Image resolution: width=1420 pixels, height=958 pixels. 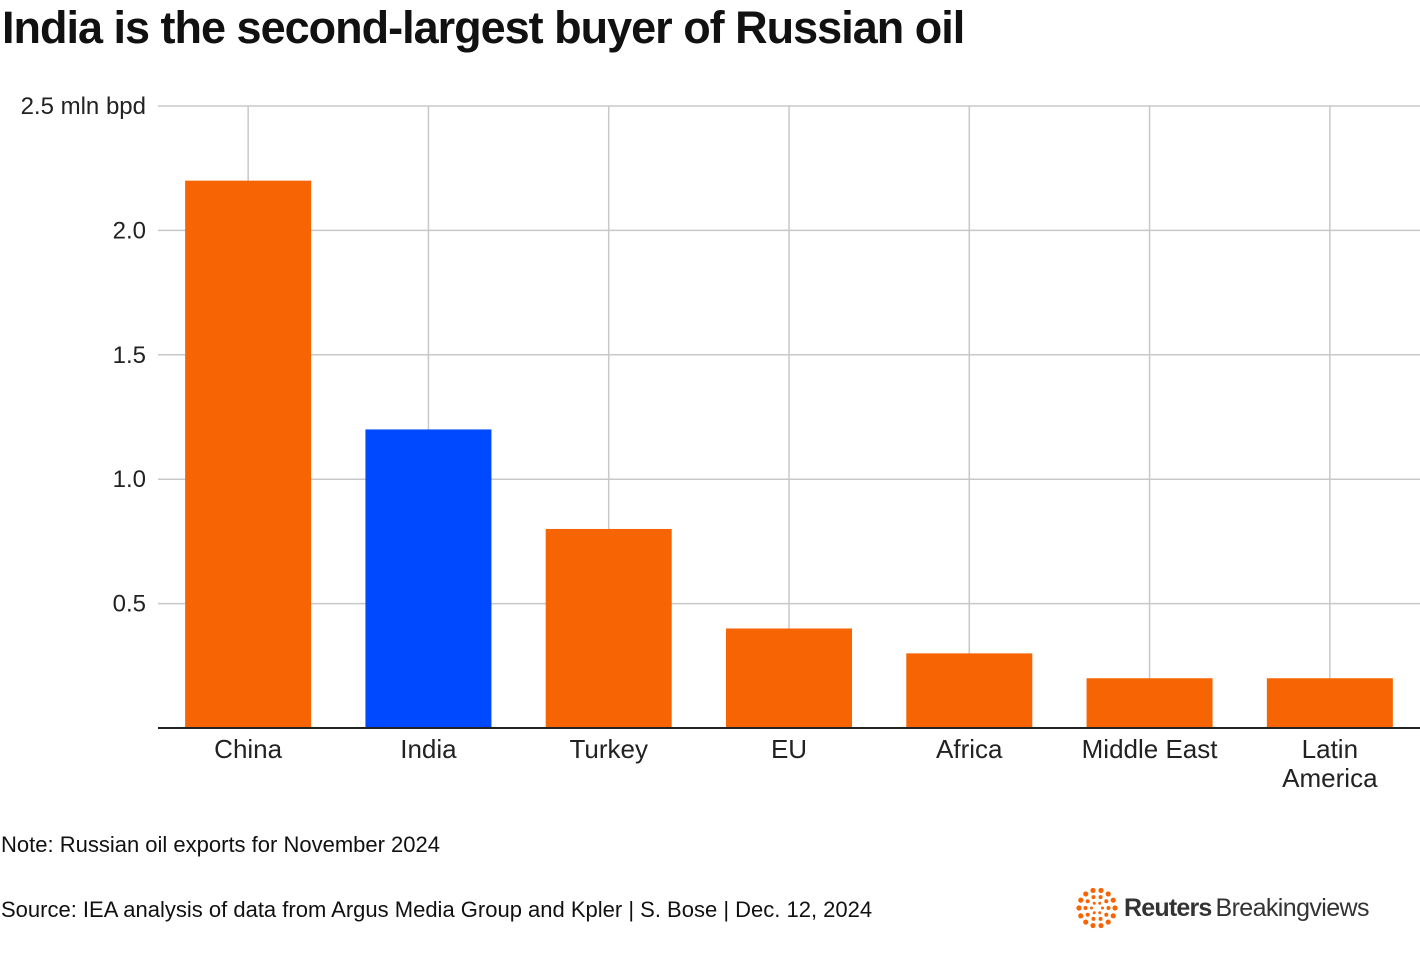 I want to click on bar-india, so click(x=428, y=578).